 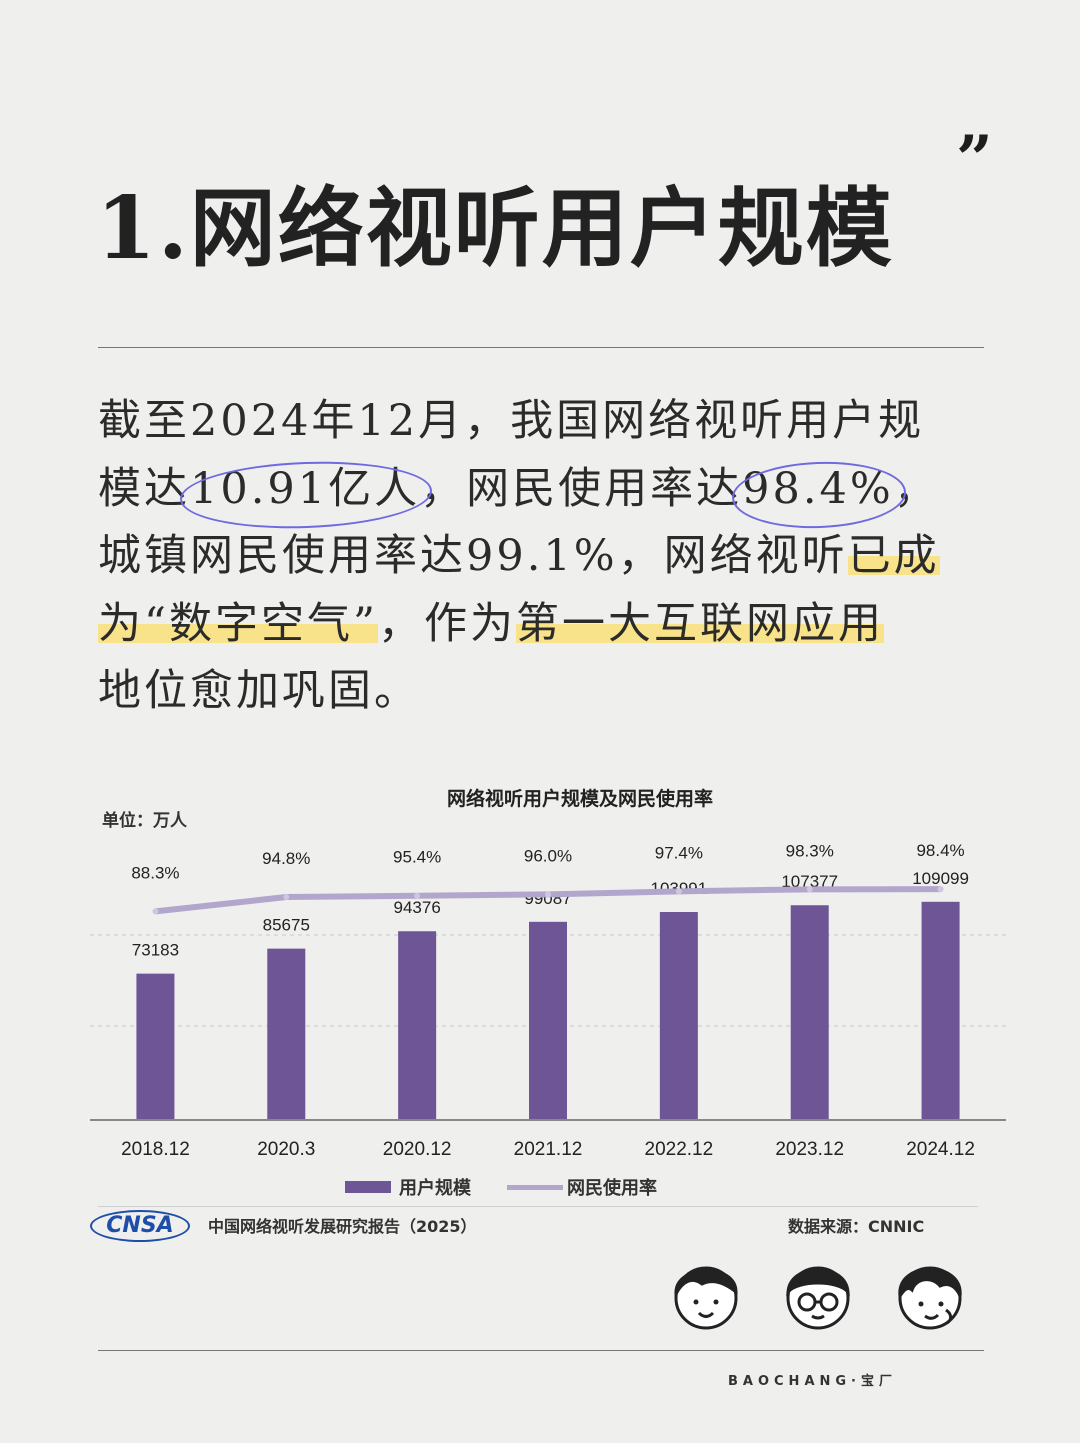 What do you see at coordinates (940, 1149) in the screenshot?
I see `x-tick-label: 2024.12` at bounding box center [940, 1149].